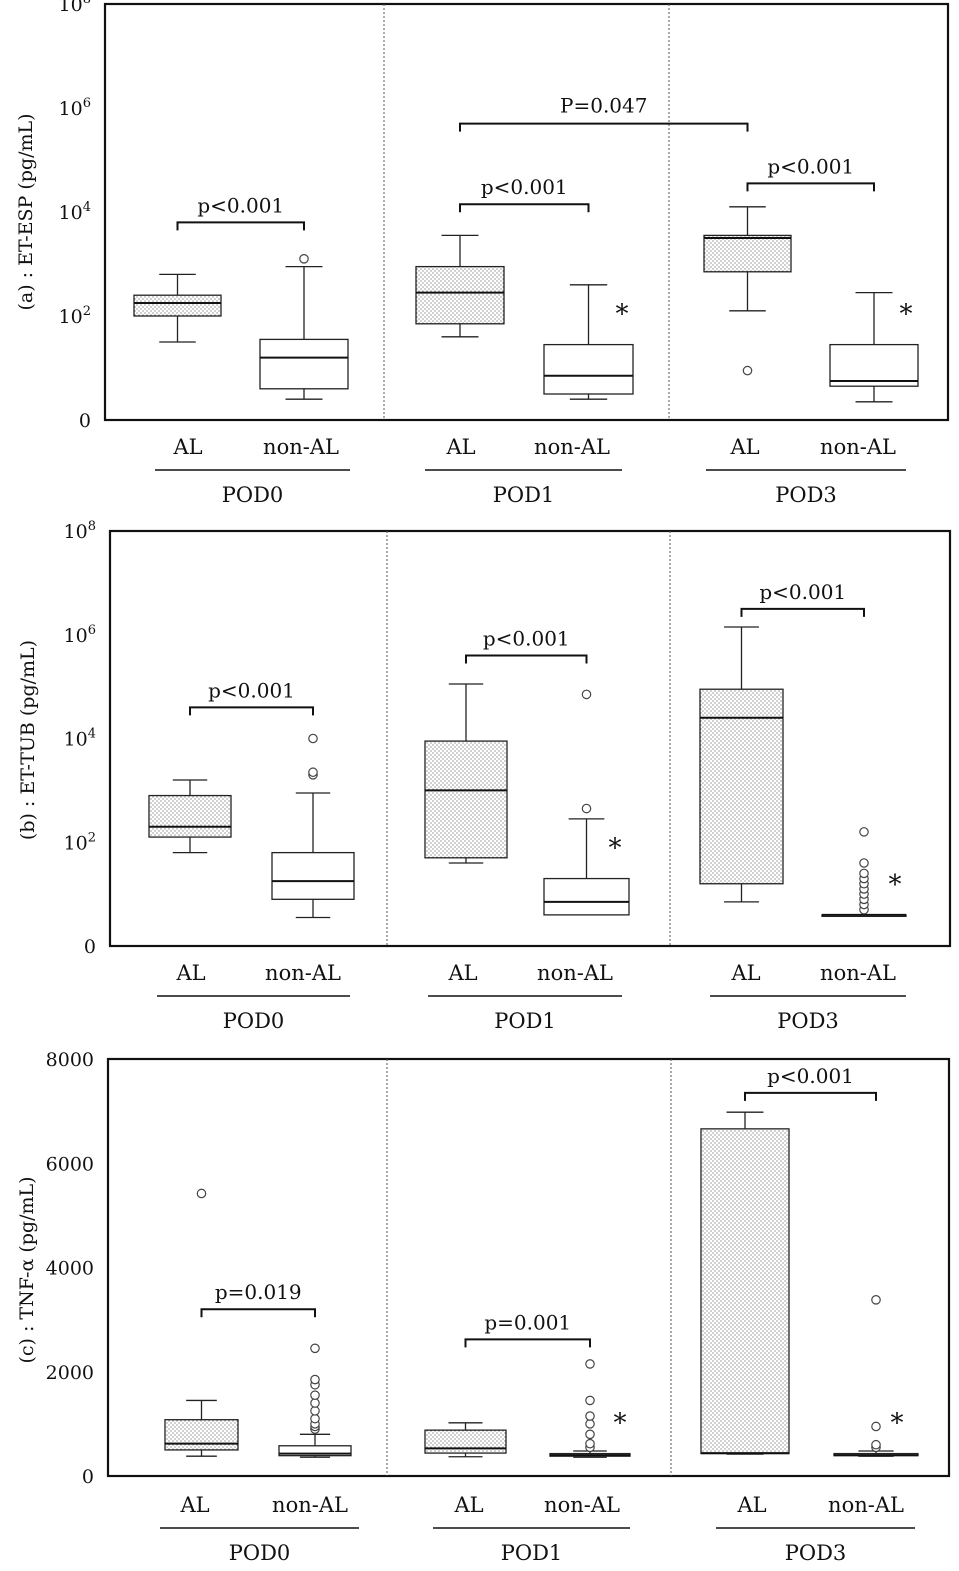 This screenshot has width=959, height=1571. Describe the element at coordinates (747, 291) in the screenshot. I see `box-pod3-al` at that location.